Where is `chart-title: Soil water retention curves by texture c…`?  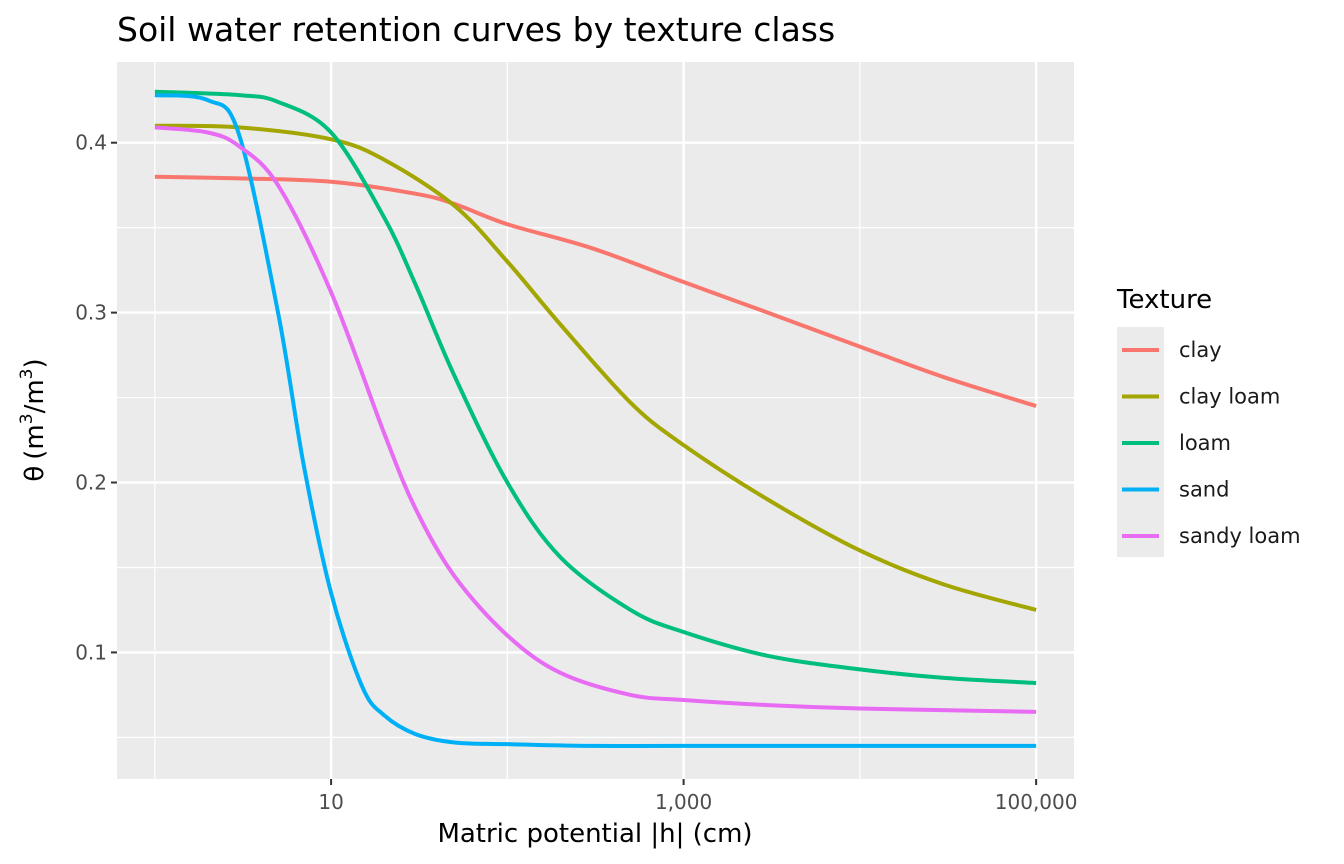 chart-title: Soil water retention curves by texture c… is located at coordinates (476, 29).